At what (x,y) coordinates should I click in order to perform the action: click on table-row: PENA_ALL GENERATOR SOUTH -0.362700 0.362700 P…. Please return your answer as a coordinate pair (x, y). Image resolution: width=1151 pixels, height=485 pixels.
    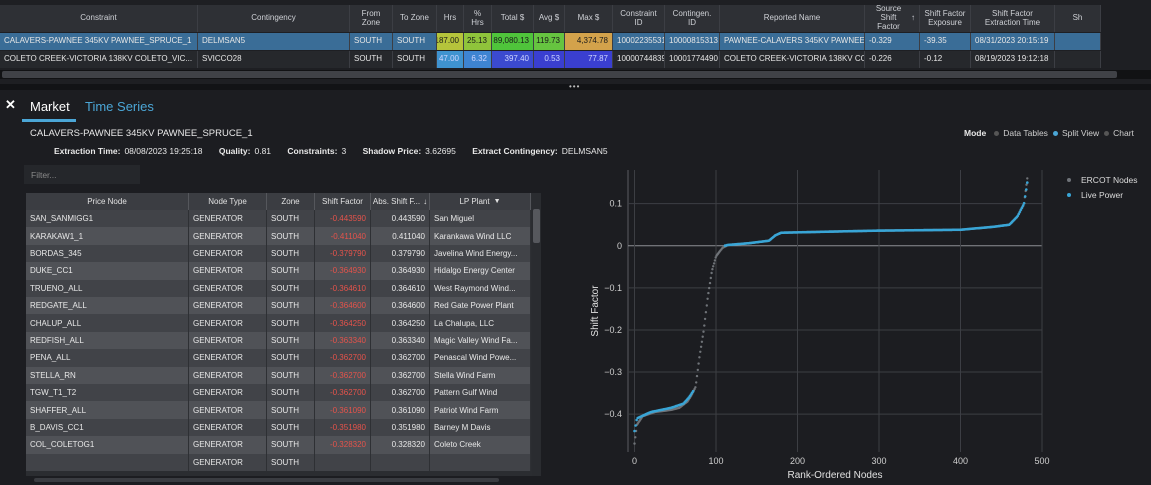
    Looking at the image, I should click on (278, 358).